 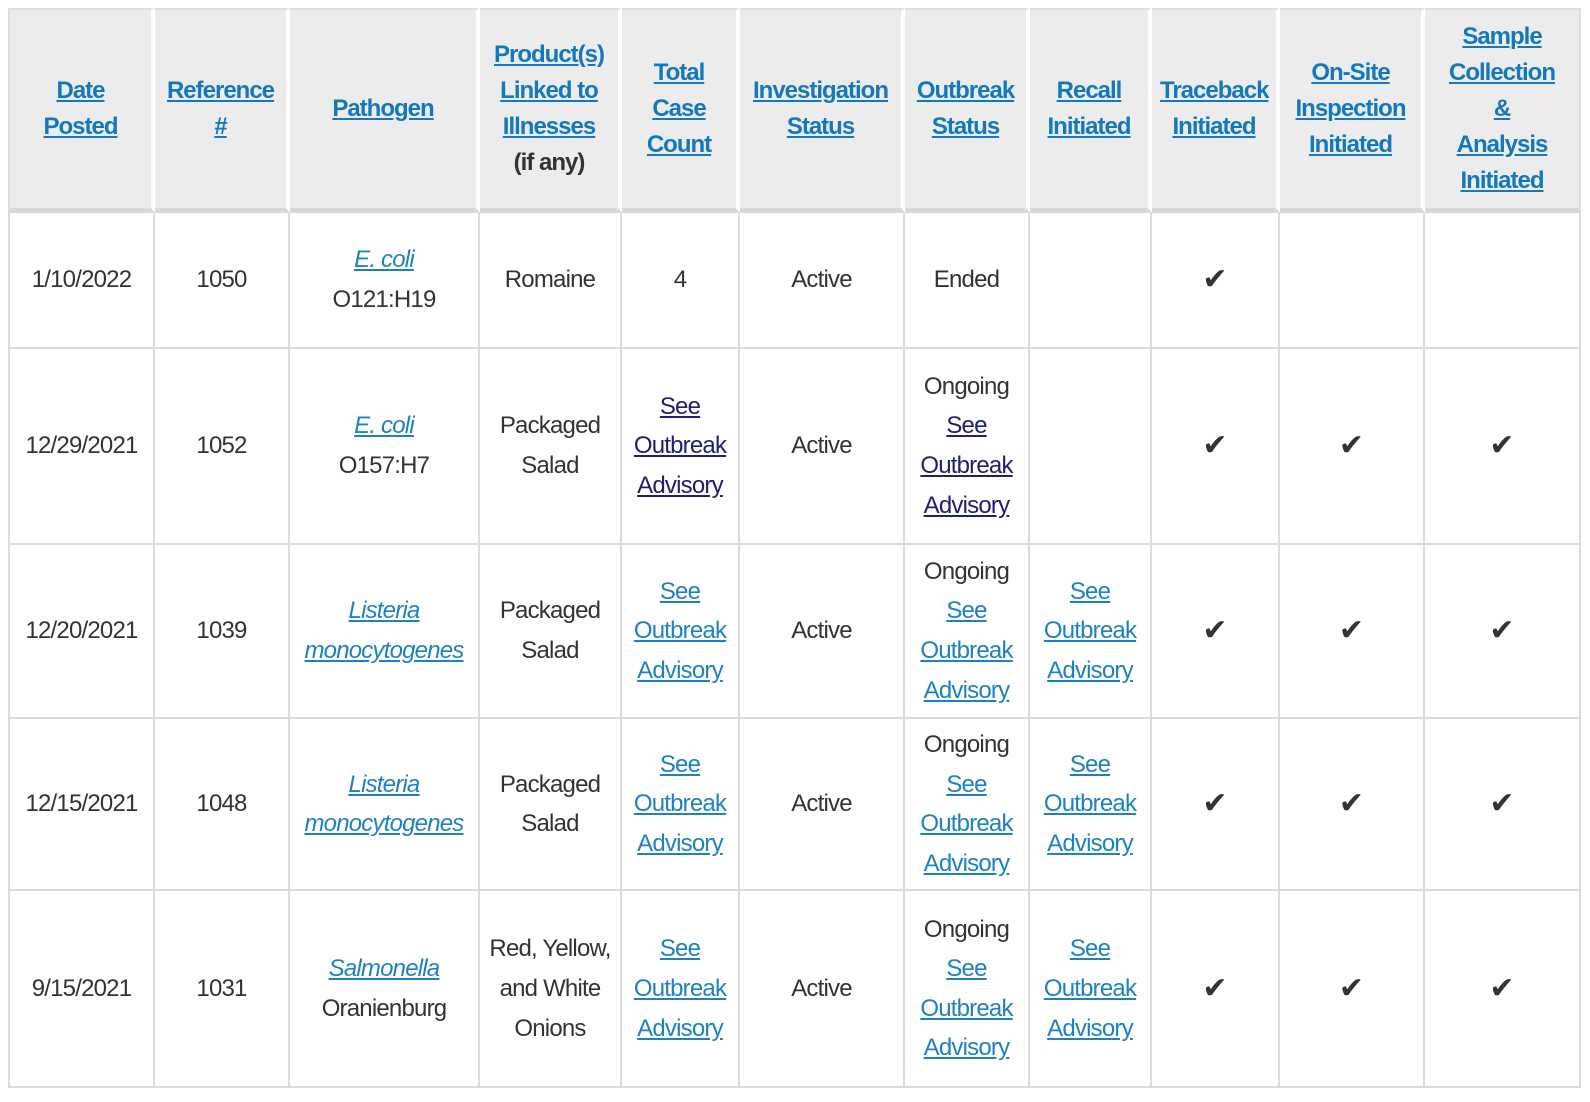 I want to click on case_count-text: 4, so click(x=680, y=280).